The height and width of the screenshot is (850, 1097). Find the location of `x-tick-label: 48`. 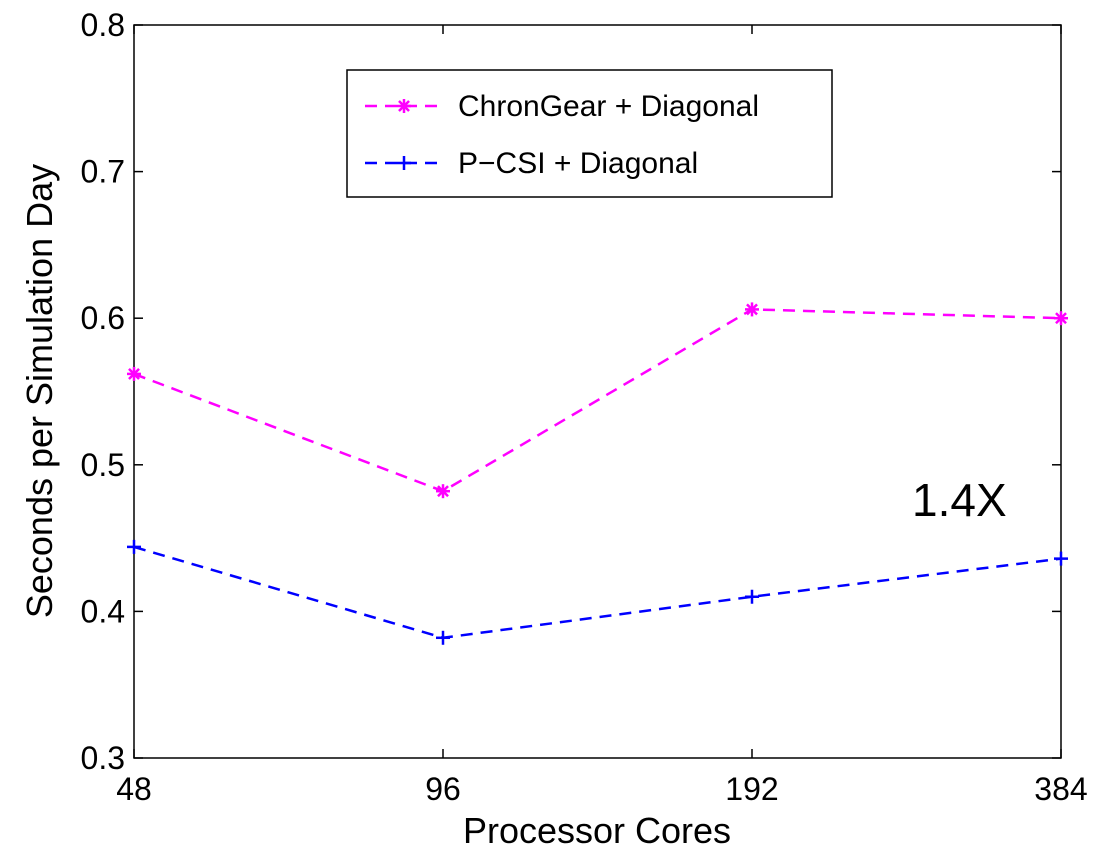

x-tick-label: 48 is located at coordinates (134, 789).